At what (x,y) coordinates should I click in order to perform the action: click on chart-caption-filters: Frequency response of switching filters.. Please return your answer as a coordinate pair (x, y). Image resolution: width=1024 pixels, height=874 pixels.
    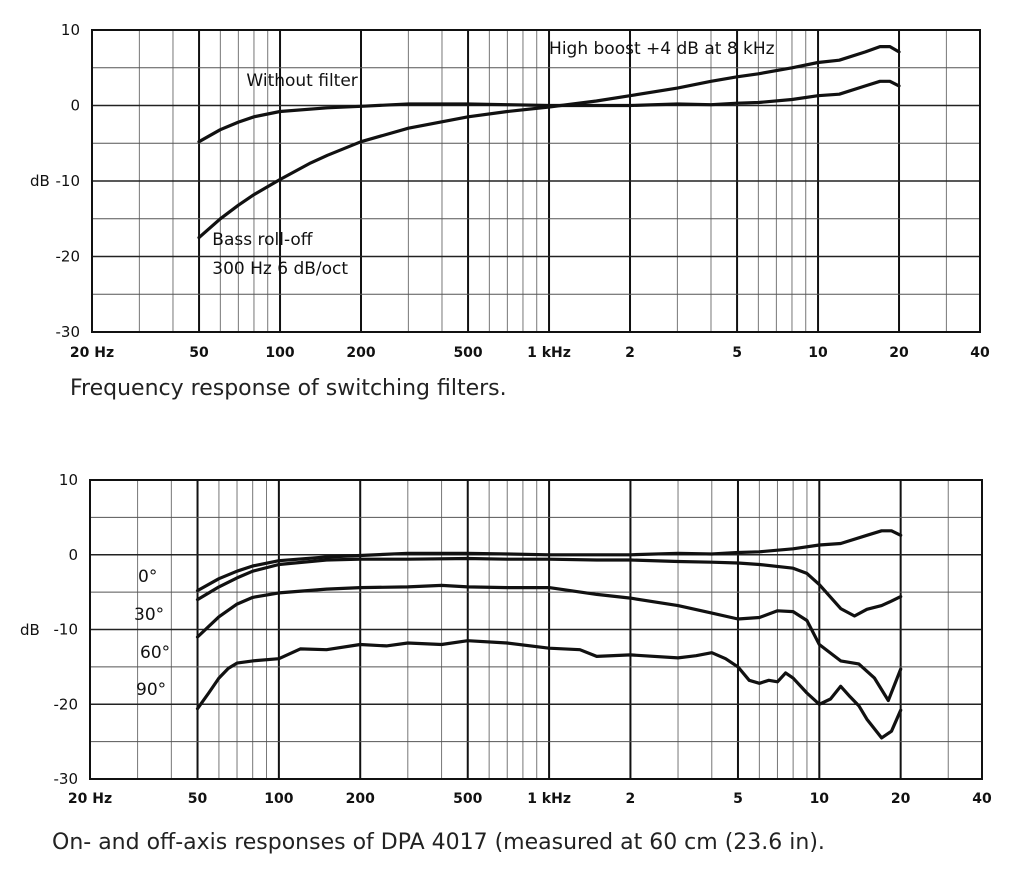
    Looking at the image, I should click on (288, 388).